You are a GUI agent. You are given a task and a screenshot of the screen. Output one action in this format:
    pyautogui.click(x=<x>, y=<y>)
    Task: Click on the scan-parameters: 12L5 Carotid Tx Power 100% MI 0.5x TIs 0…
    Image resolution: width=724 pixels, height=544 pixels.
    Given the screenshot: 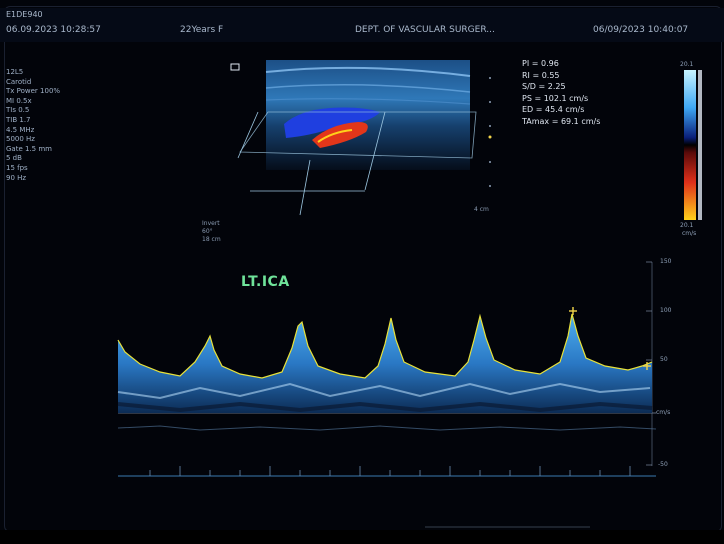 What is the action you would take?
    pyautogui.click(x=46, y=125)
    